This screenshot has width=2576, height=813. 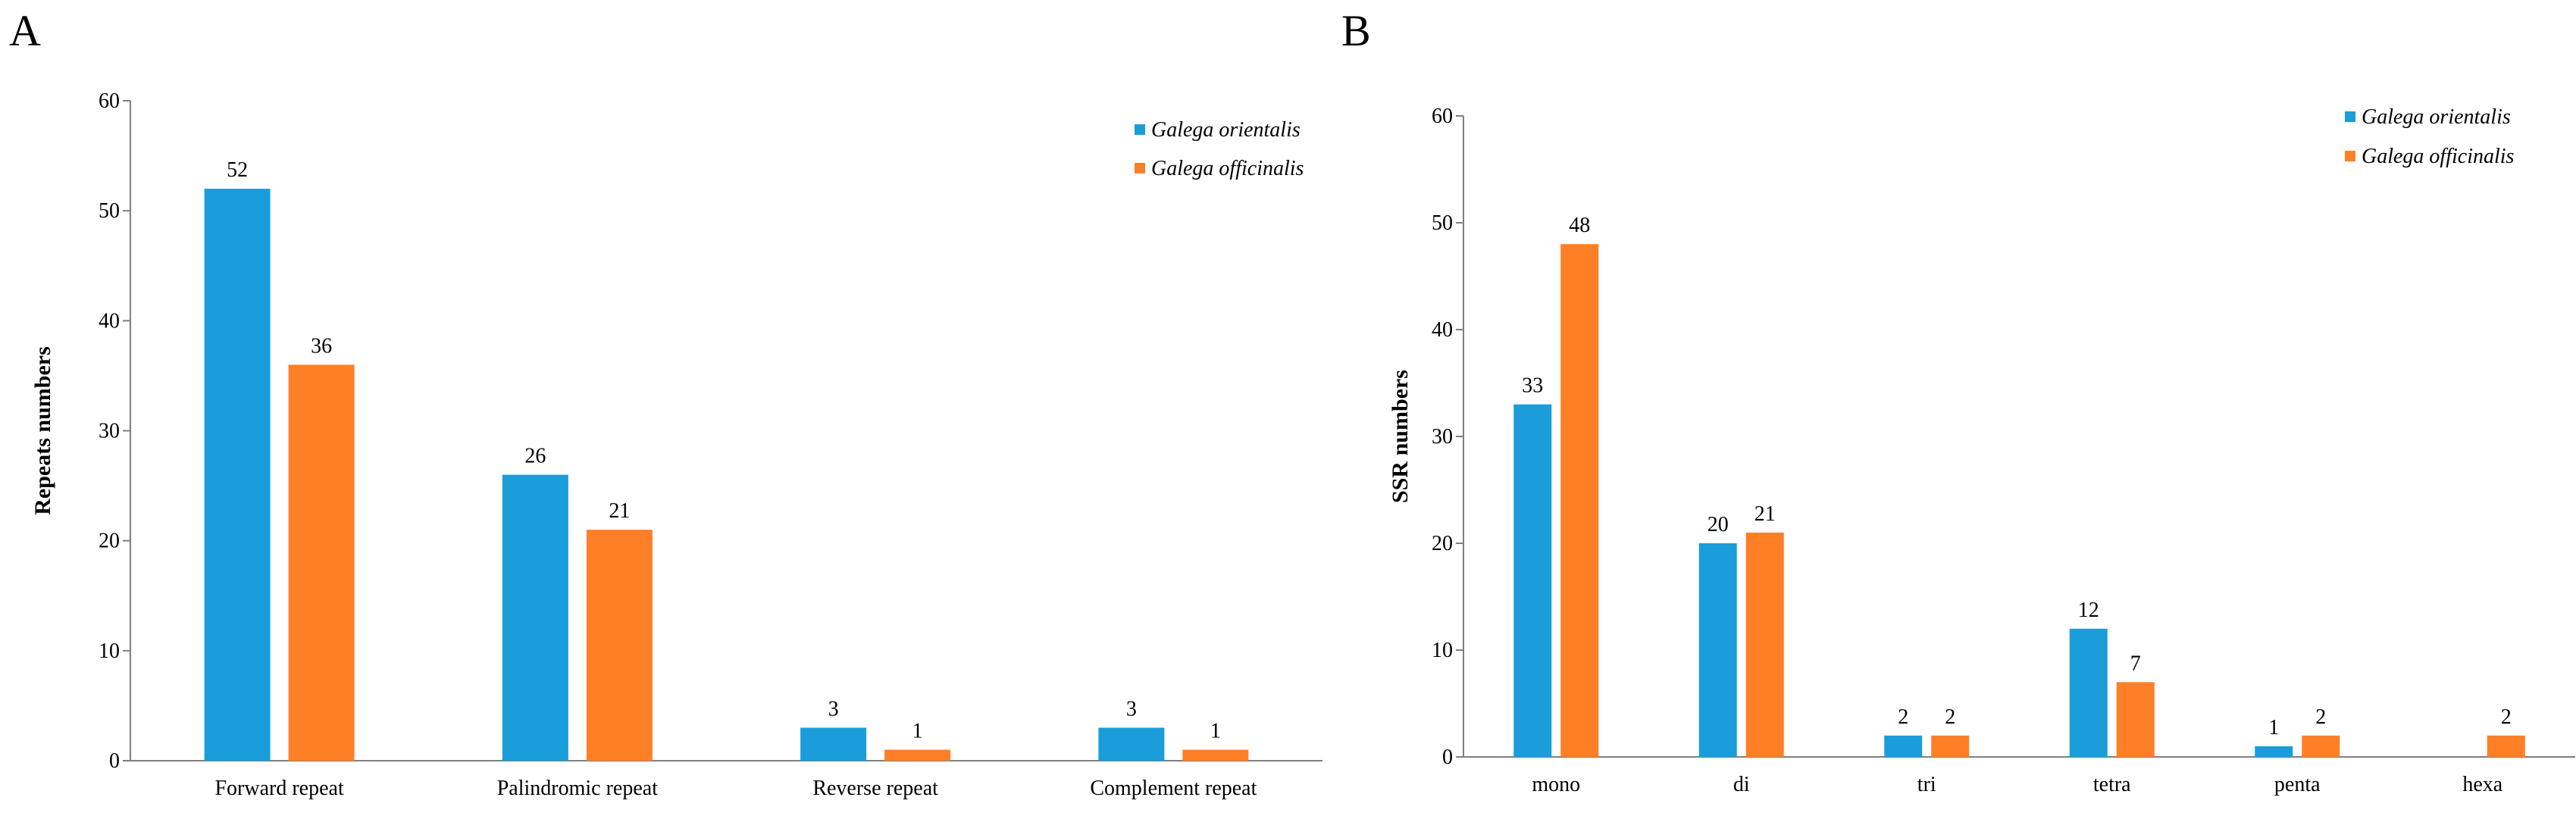 What do you see at coordinates (2297, 784) in the screenshot?
I see `x-category-label: penta` at bounding box center [2297, 784].